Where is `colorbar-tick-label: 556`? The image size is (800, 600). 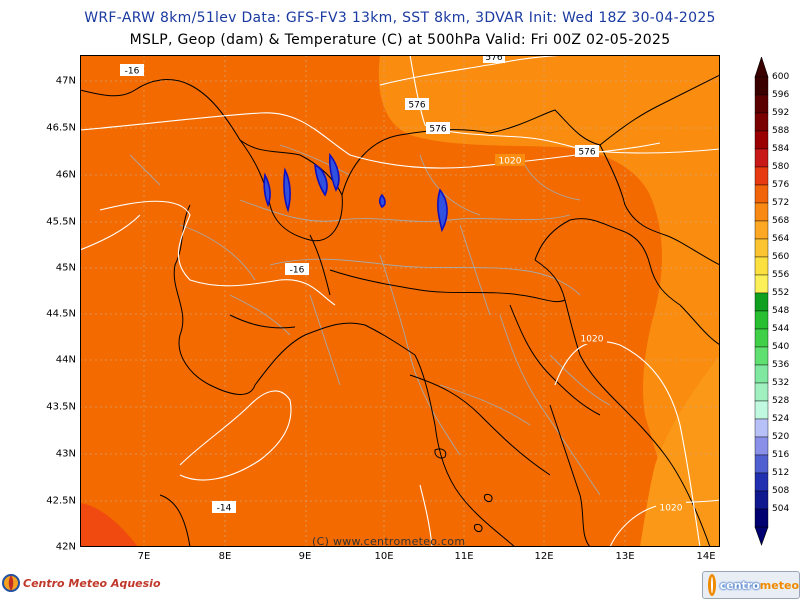
colorbar-tick-label: 556 is located at coordinates (781, 275).